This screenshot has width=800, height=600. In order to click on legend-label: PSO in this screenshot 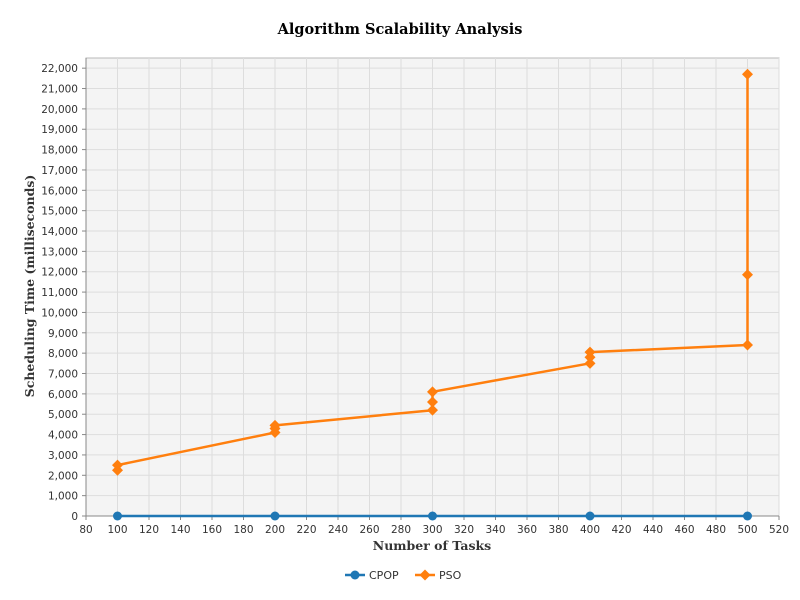, I will do `click(450, 575)`.